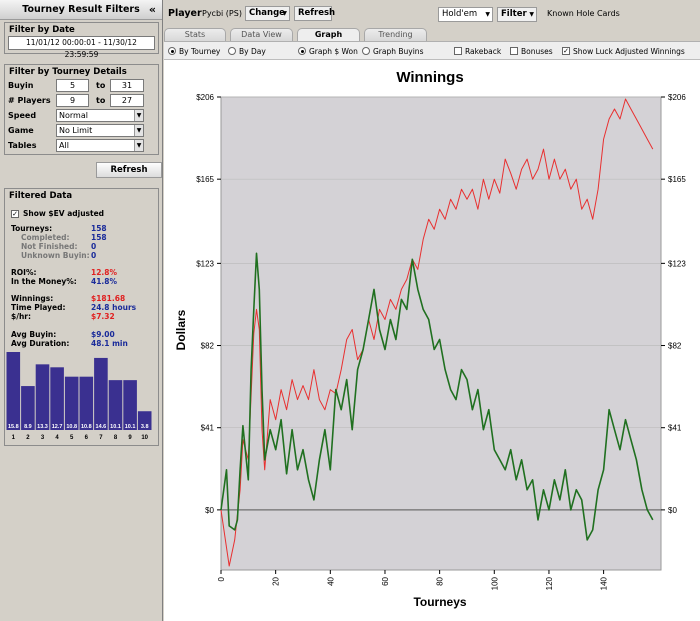  What do you see at coordinates (55, 255) in the screenshot?
I see `unknown-buyin-label: Unknown Buyin:` at bounding box center [55, 255].